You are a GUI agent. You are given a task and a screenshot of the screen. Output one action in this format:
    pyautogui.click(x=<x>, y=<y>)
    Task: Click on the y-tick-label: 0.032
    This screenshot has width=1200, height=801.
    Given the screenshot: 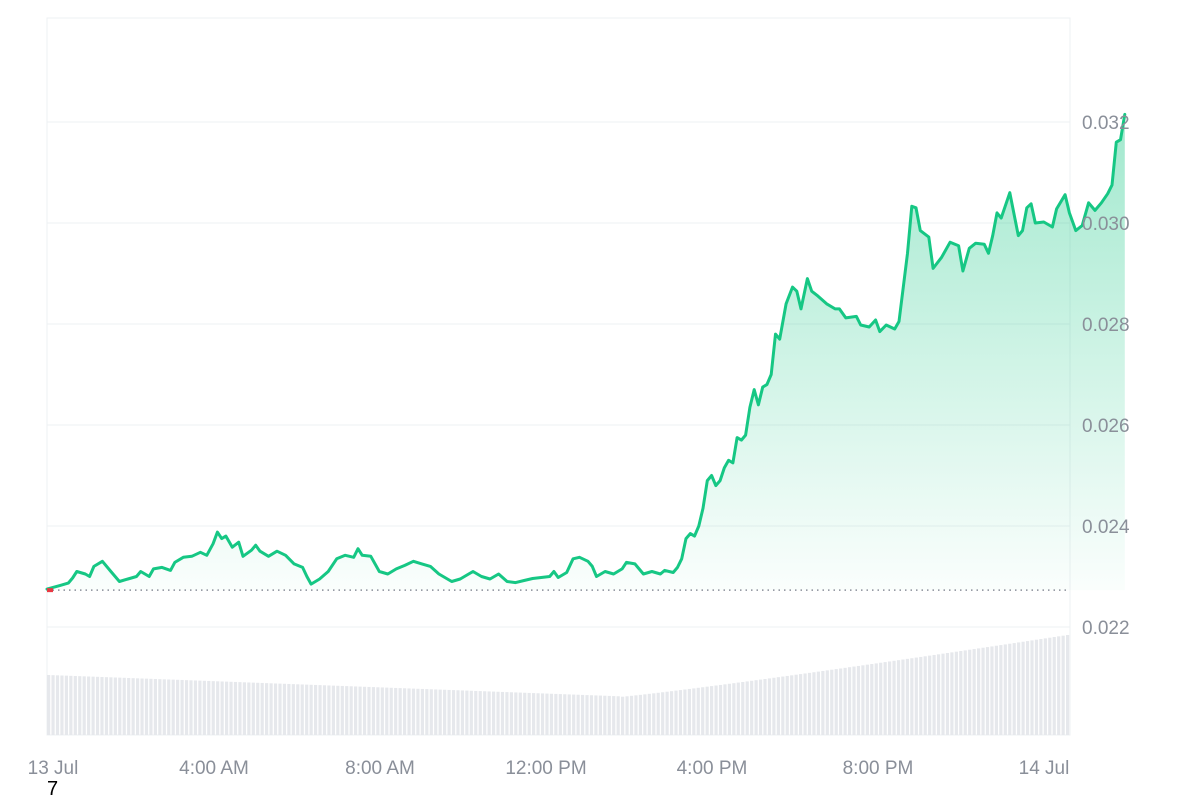 What is the action you would take?
    pyautogui.click(x=1106, y=123)
    